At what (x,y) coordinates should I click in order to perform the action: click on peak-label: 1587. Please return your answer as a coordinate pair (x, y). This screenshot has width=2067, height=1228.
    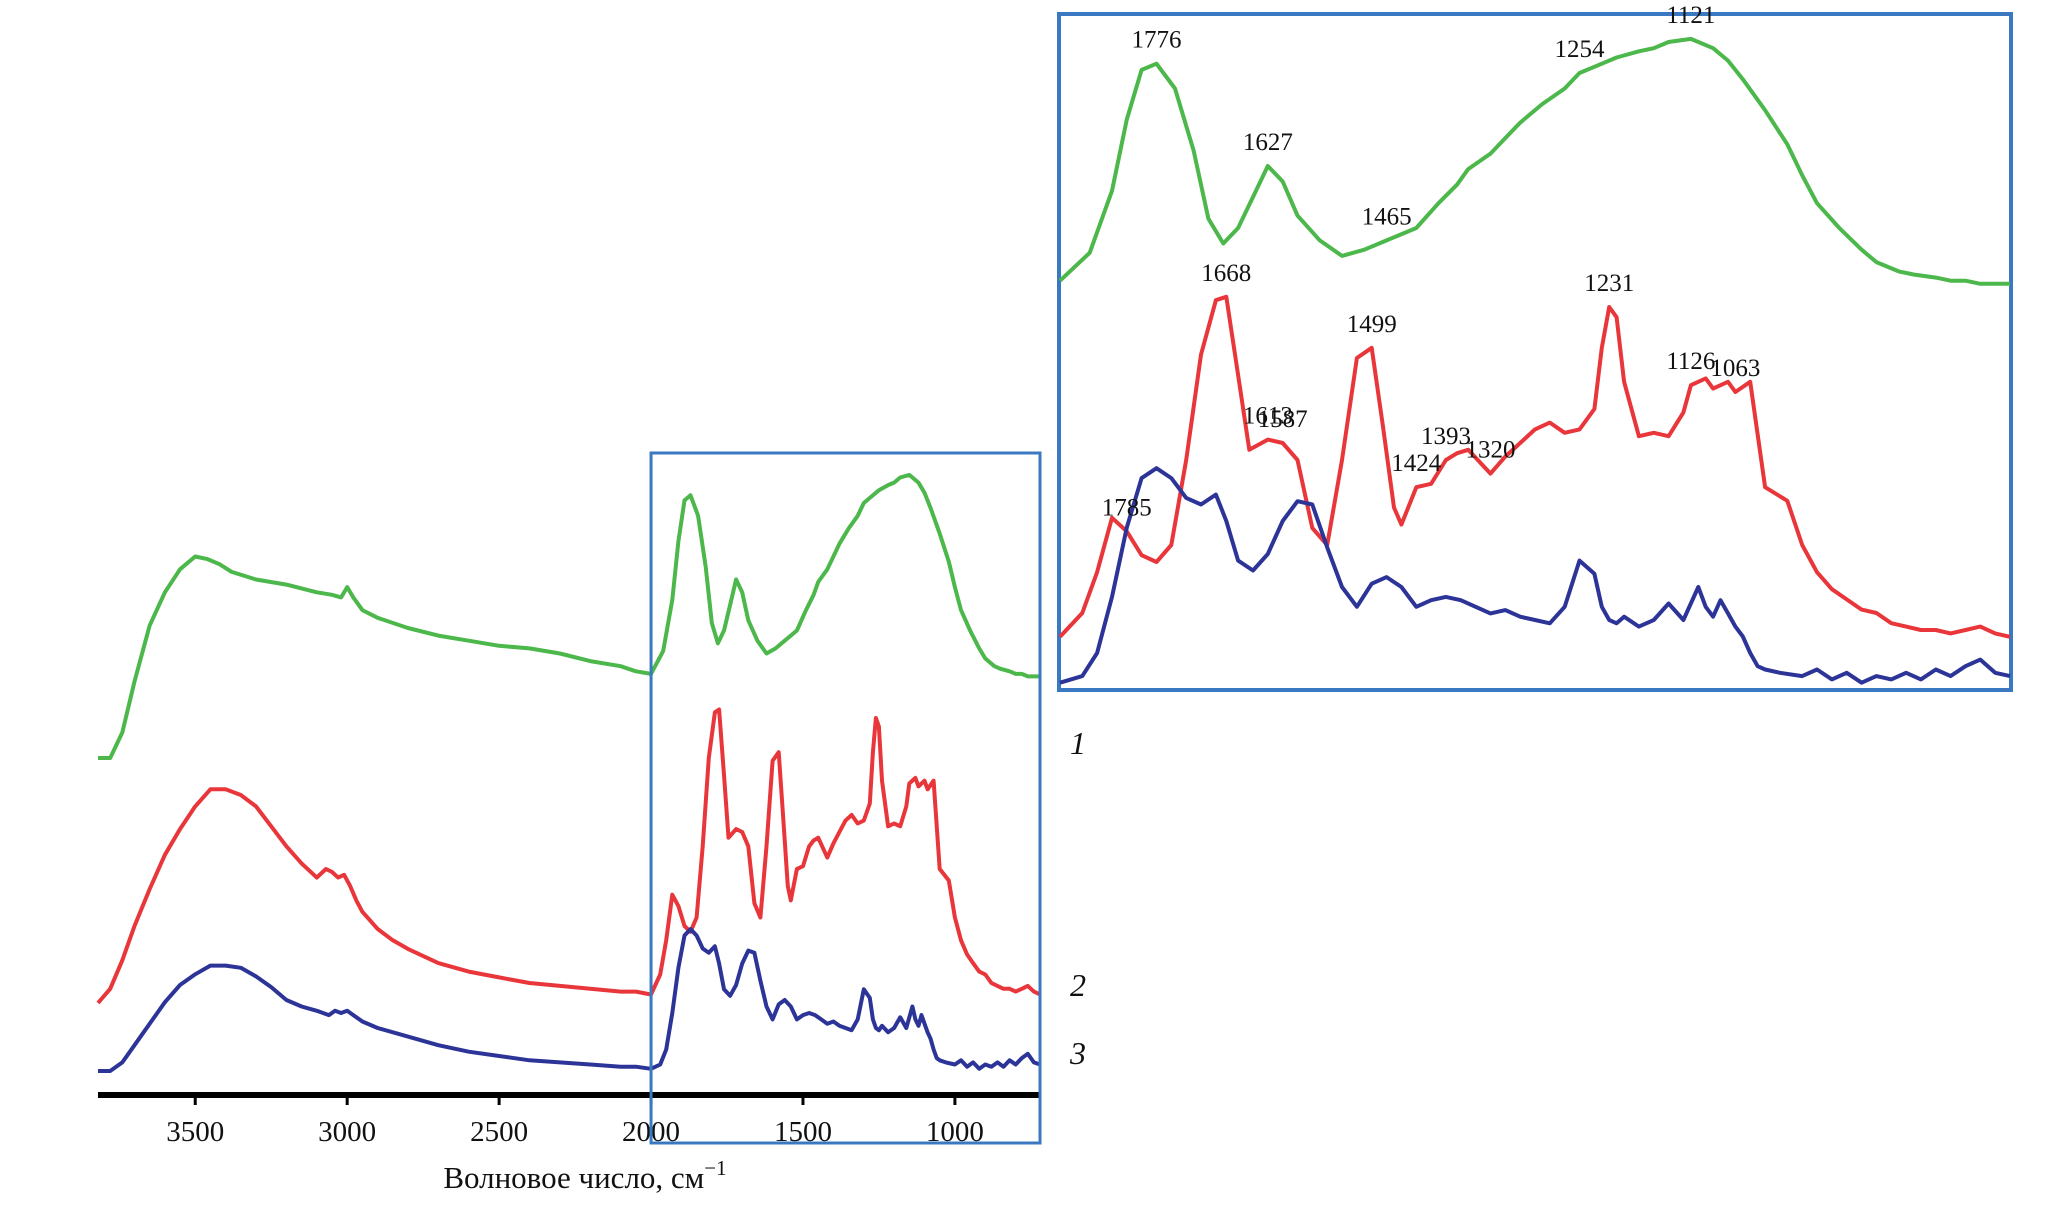
    Looking at the image, I should click on (1283, 419).